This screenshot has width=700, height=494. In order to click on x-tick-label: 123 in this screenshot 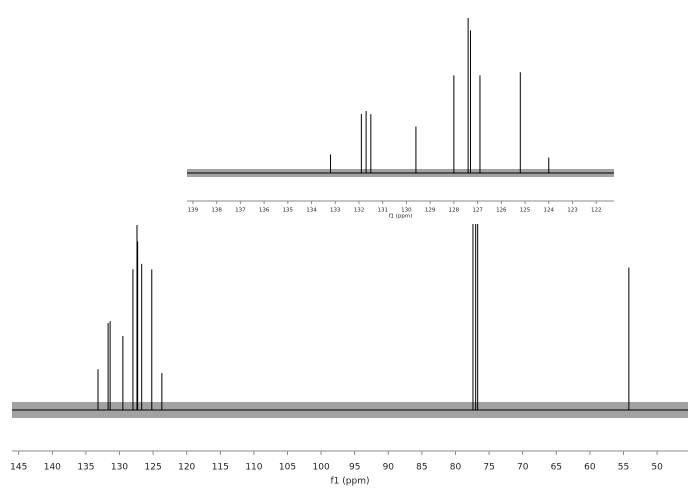, I will do `click(572, 211)`.